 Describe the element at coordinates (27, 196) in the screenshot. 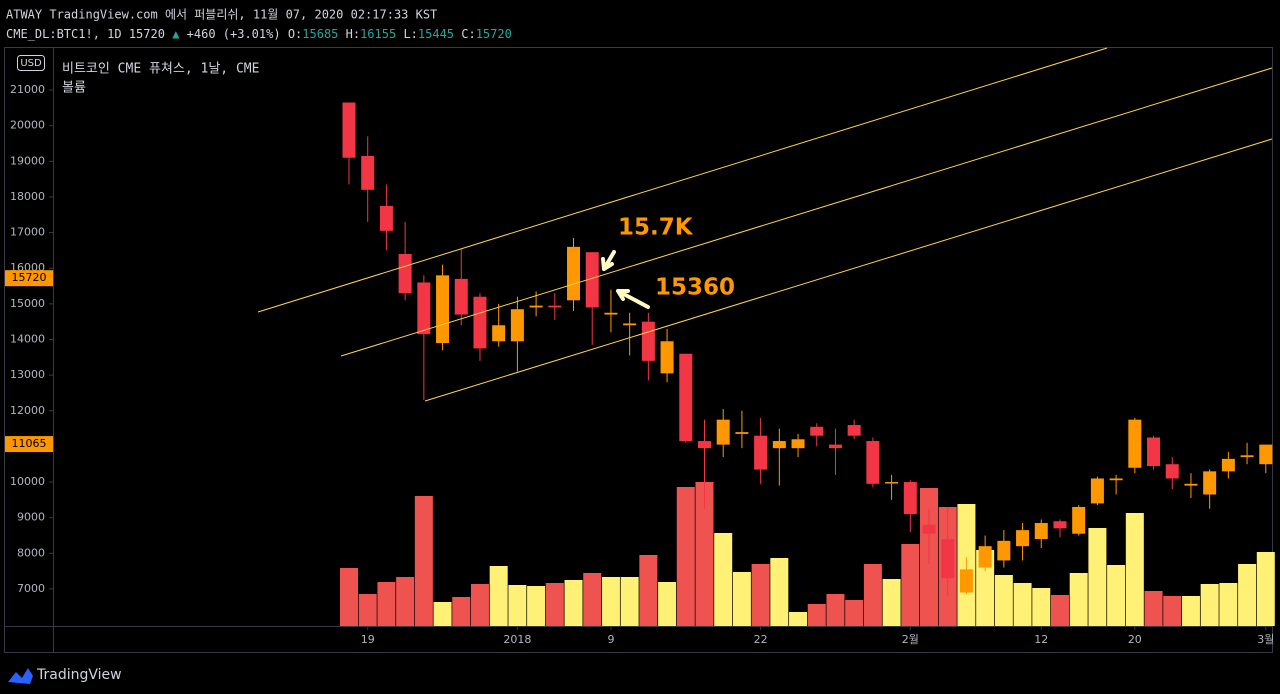

I see `y-tick-label: 18000` at that location.